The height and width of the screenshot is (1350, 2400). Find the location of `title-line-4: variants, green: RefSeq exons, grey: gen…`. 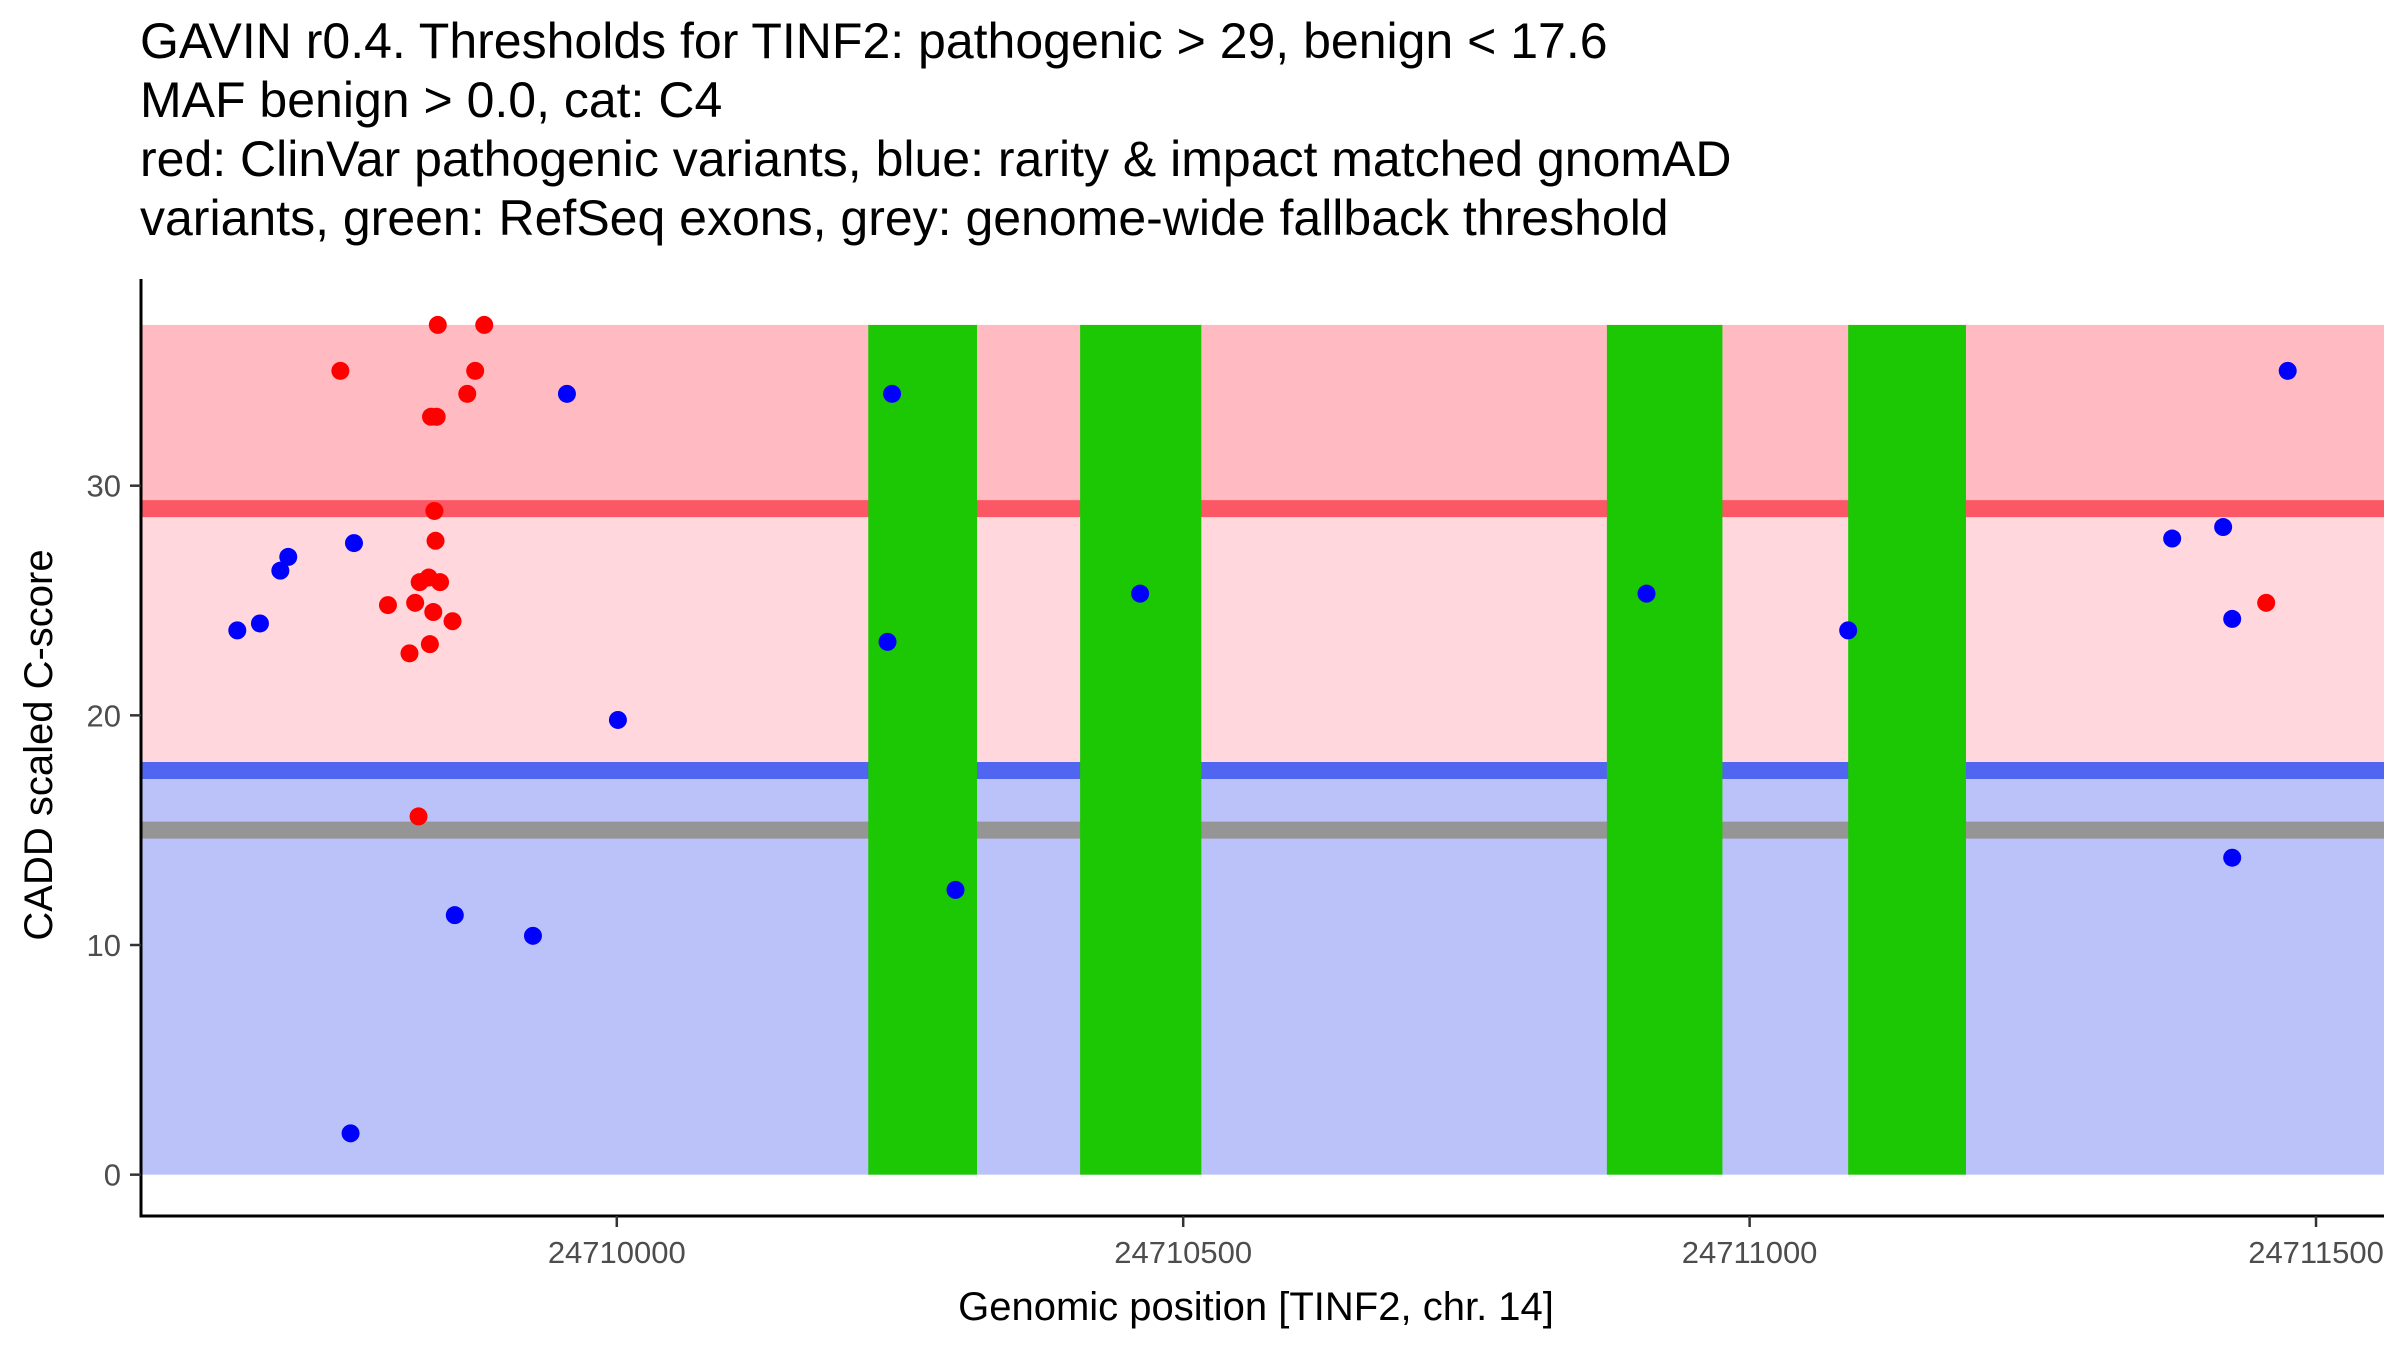

title-line-4: variants, green: RefSeq exons, grey: gen… is located at coordinates (904, 218).